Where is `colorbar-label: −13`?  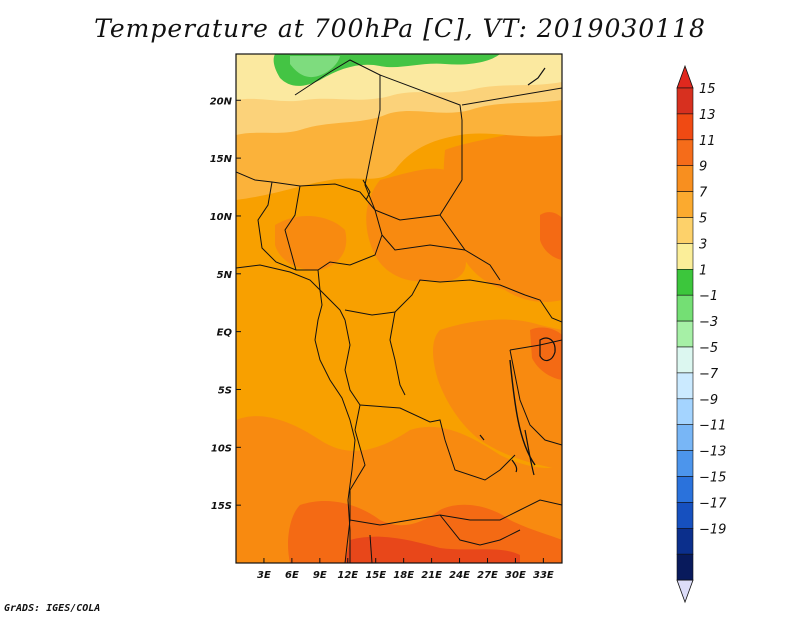 colorbar-label: −13 is located at coordinates (712, 452).